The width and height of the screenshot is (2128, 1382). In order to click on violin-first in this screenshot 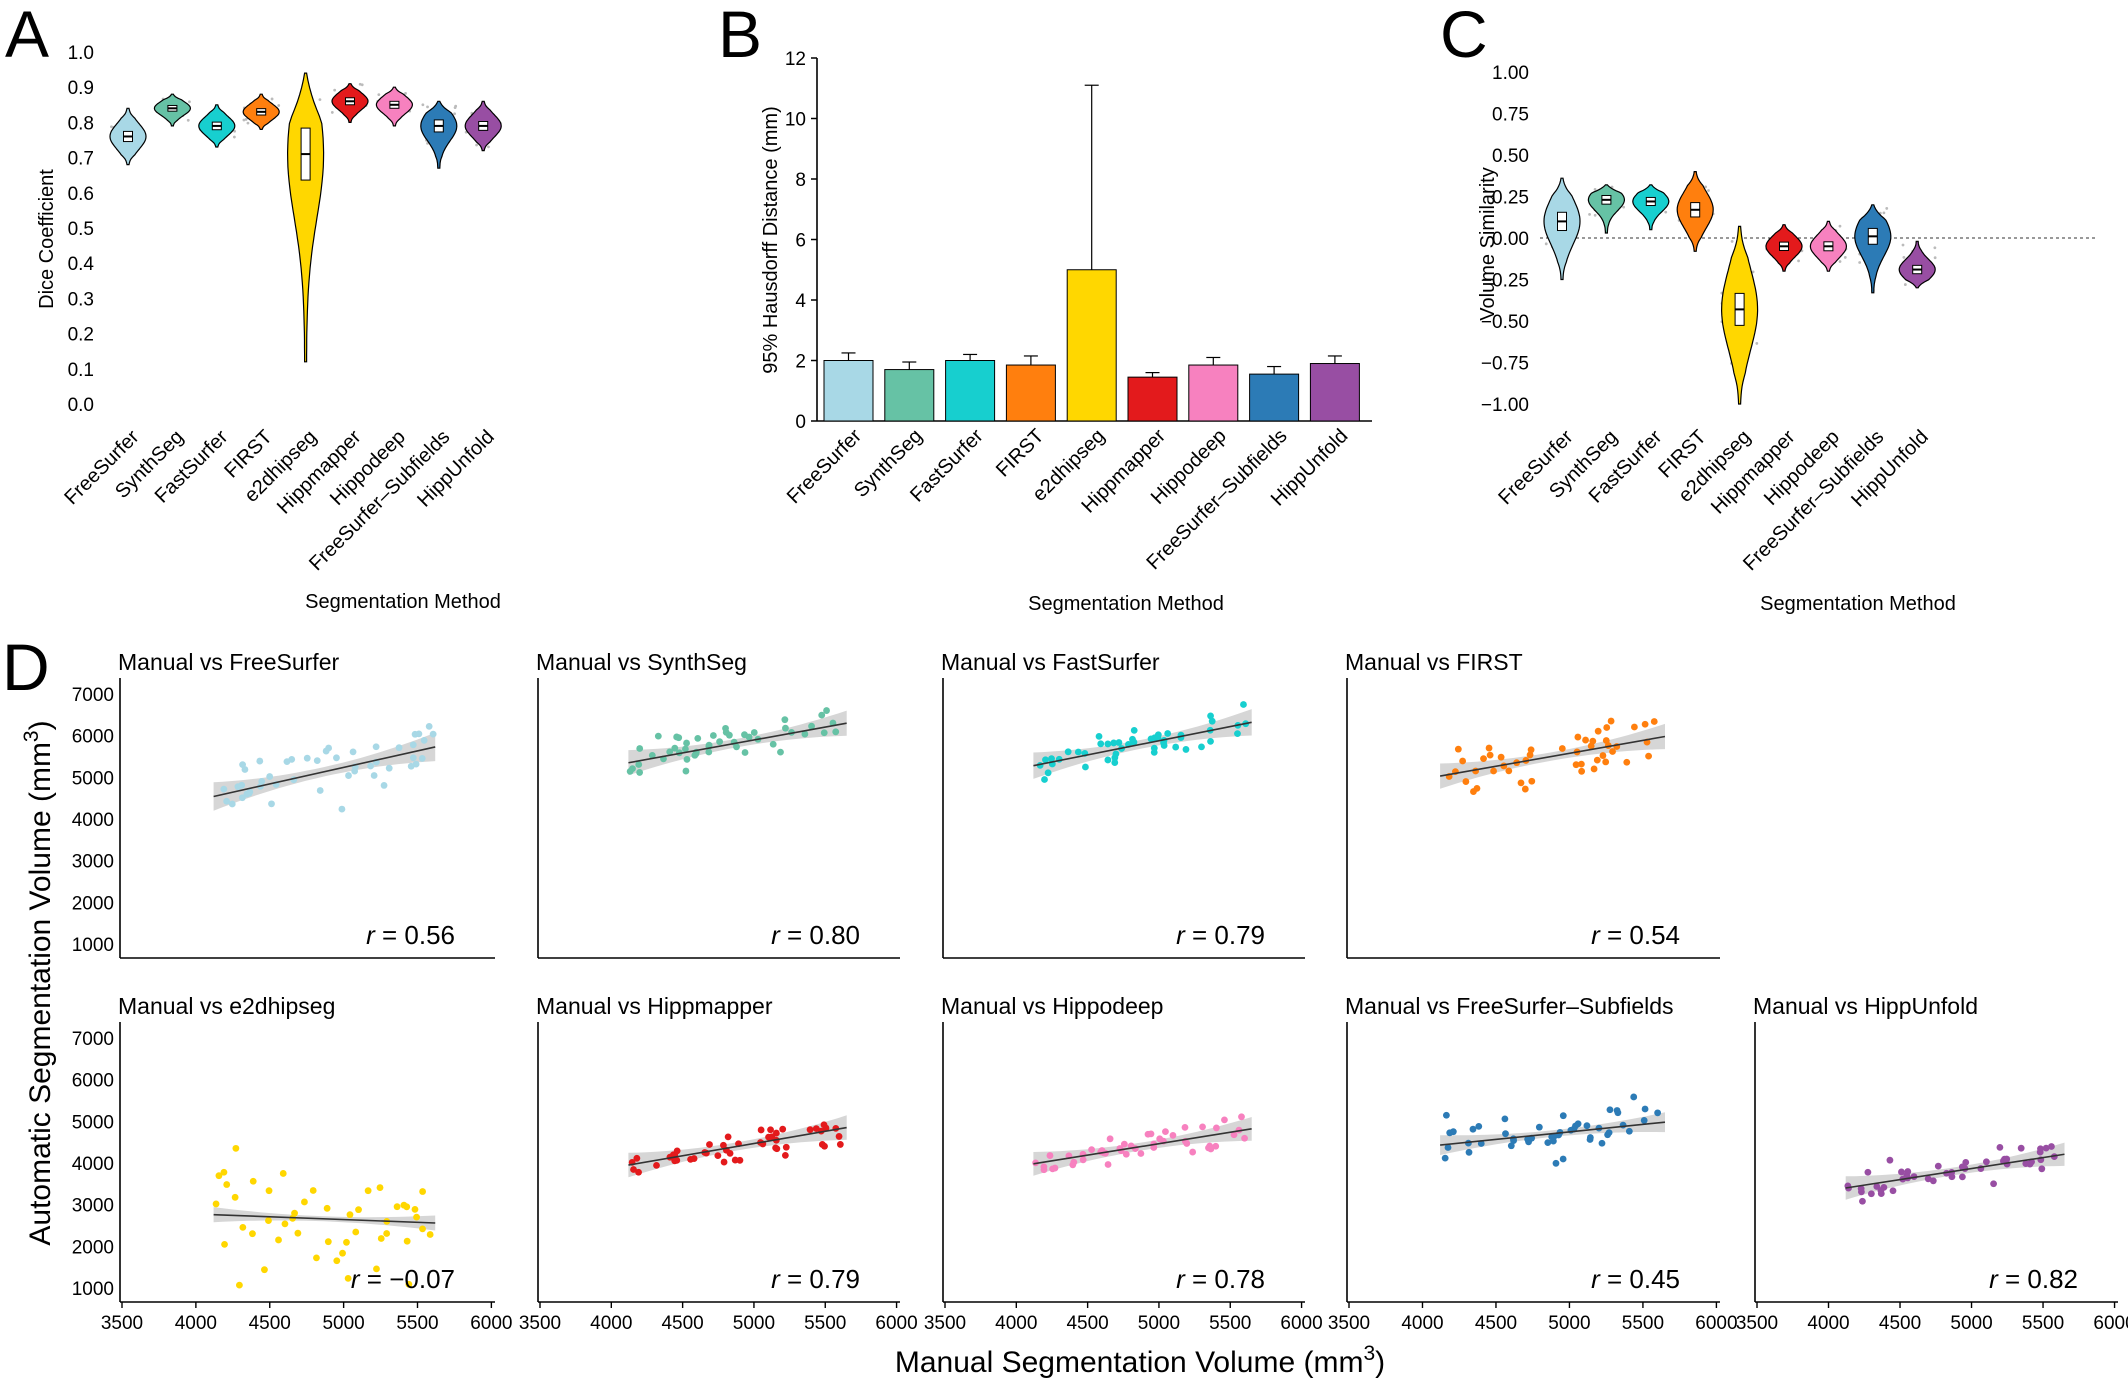, I will do `click(1695, 211)`.